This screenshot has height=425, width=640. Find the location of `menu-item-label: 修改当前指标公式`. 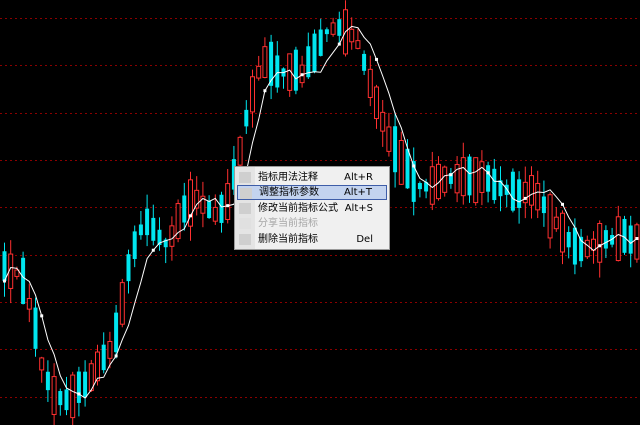

menu-item-label: 修改当前指标公式 is located at coordinates (298, 208).